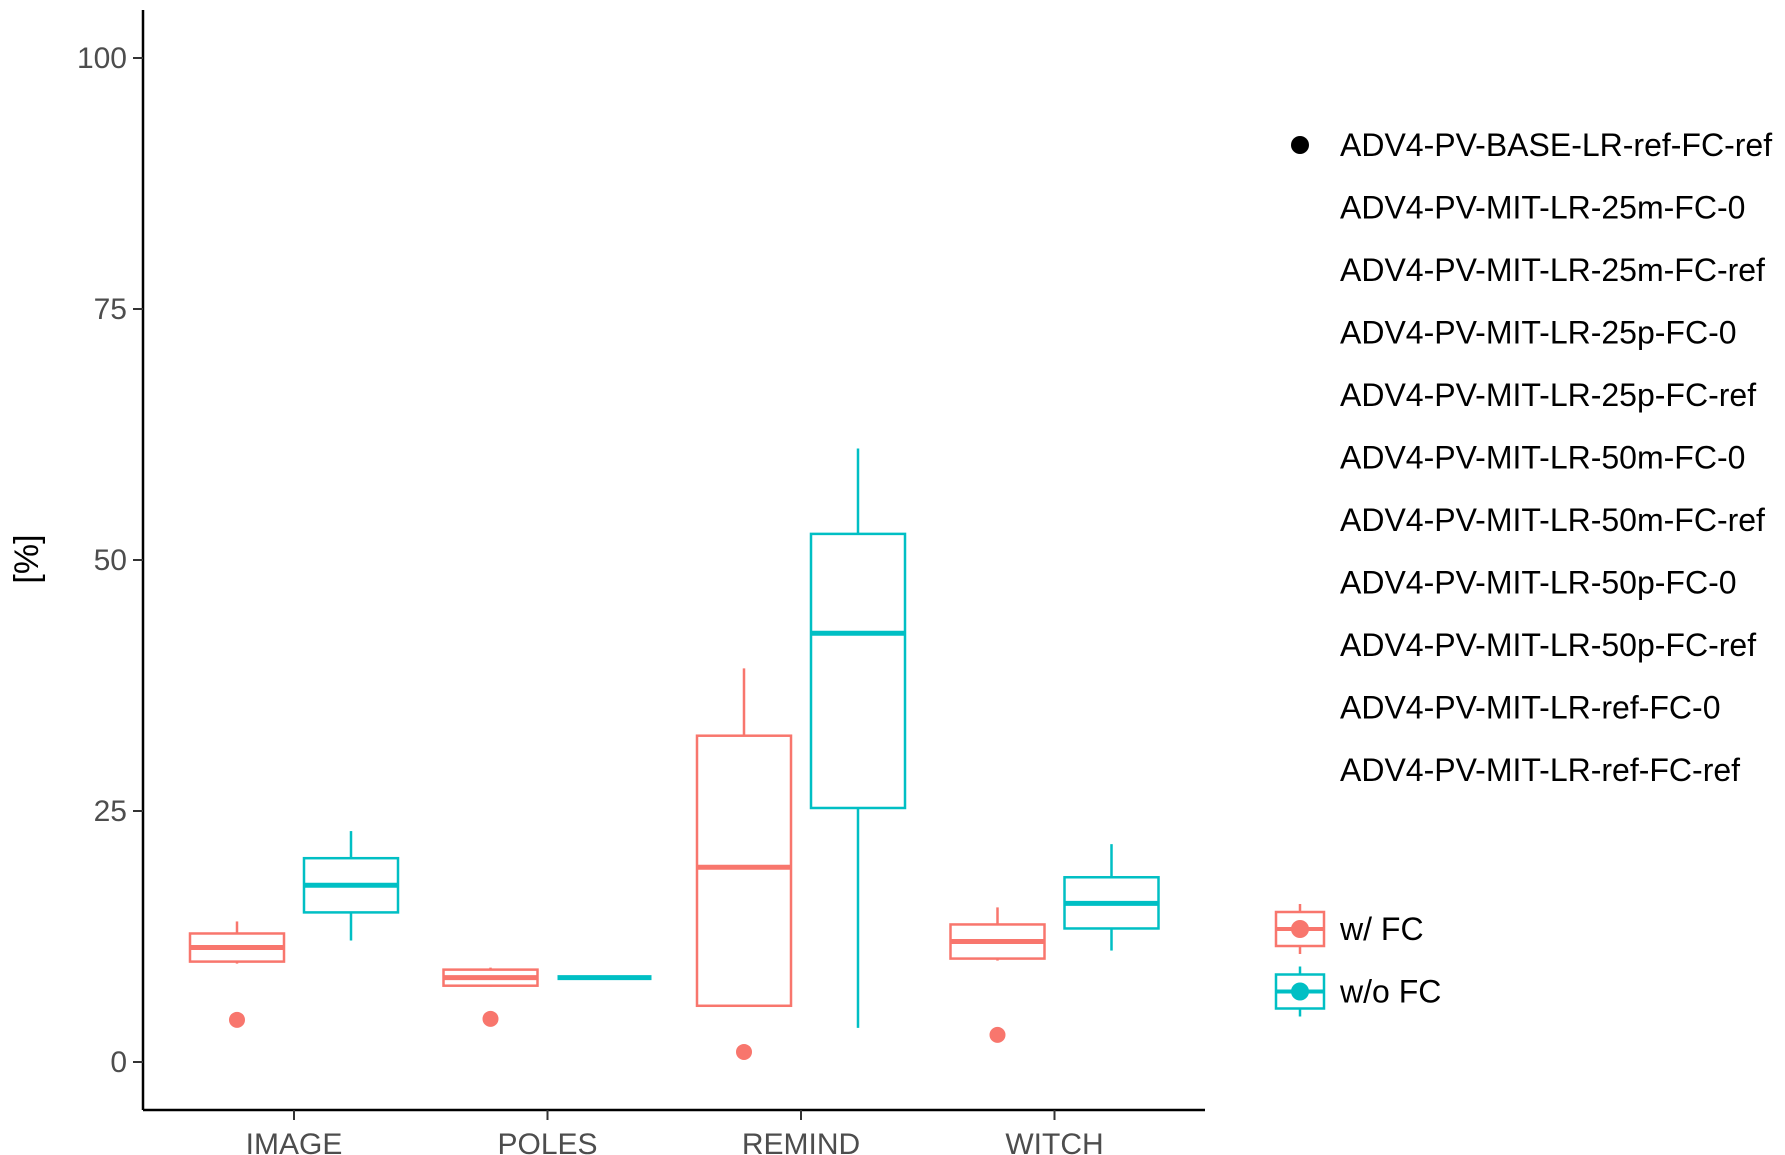  What do you see at coordinates (1538, 583) in the screenshot?
I see `shape-legend-label: ADV4-PV-MIT-LR-50p-FC-0` at bounding box center [1538, 583].